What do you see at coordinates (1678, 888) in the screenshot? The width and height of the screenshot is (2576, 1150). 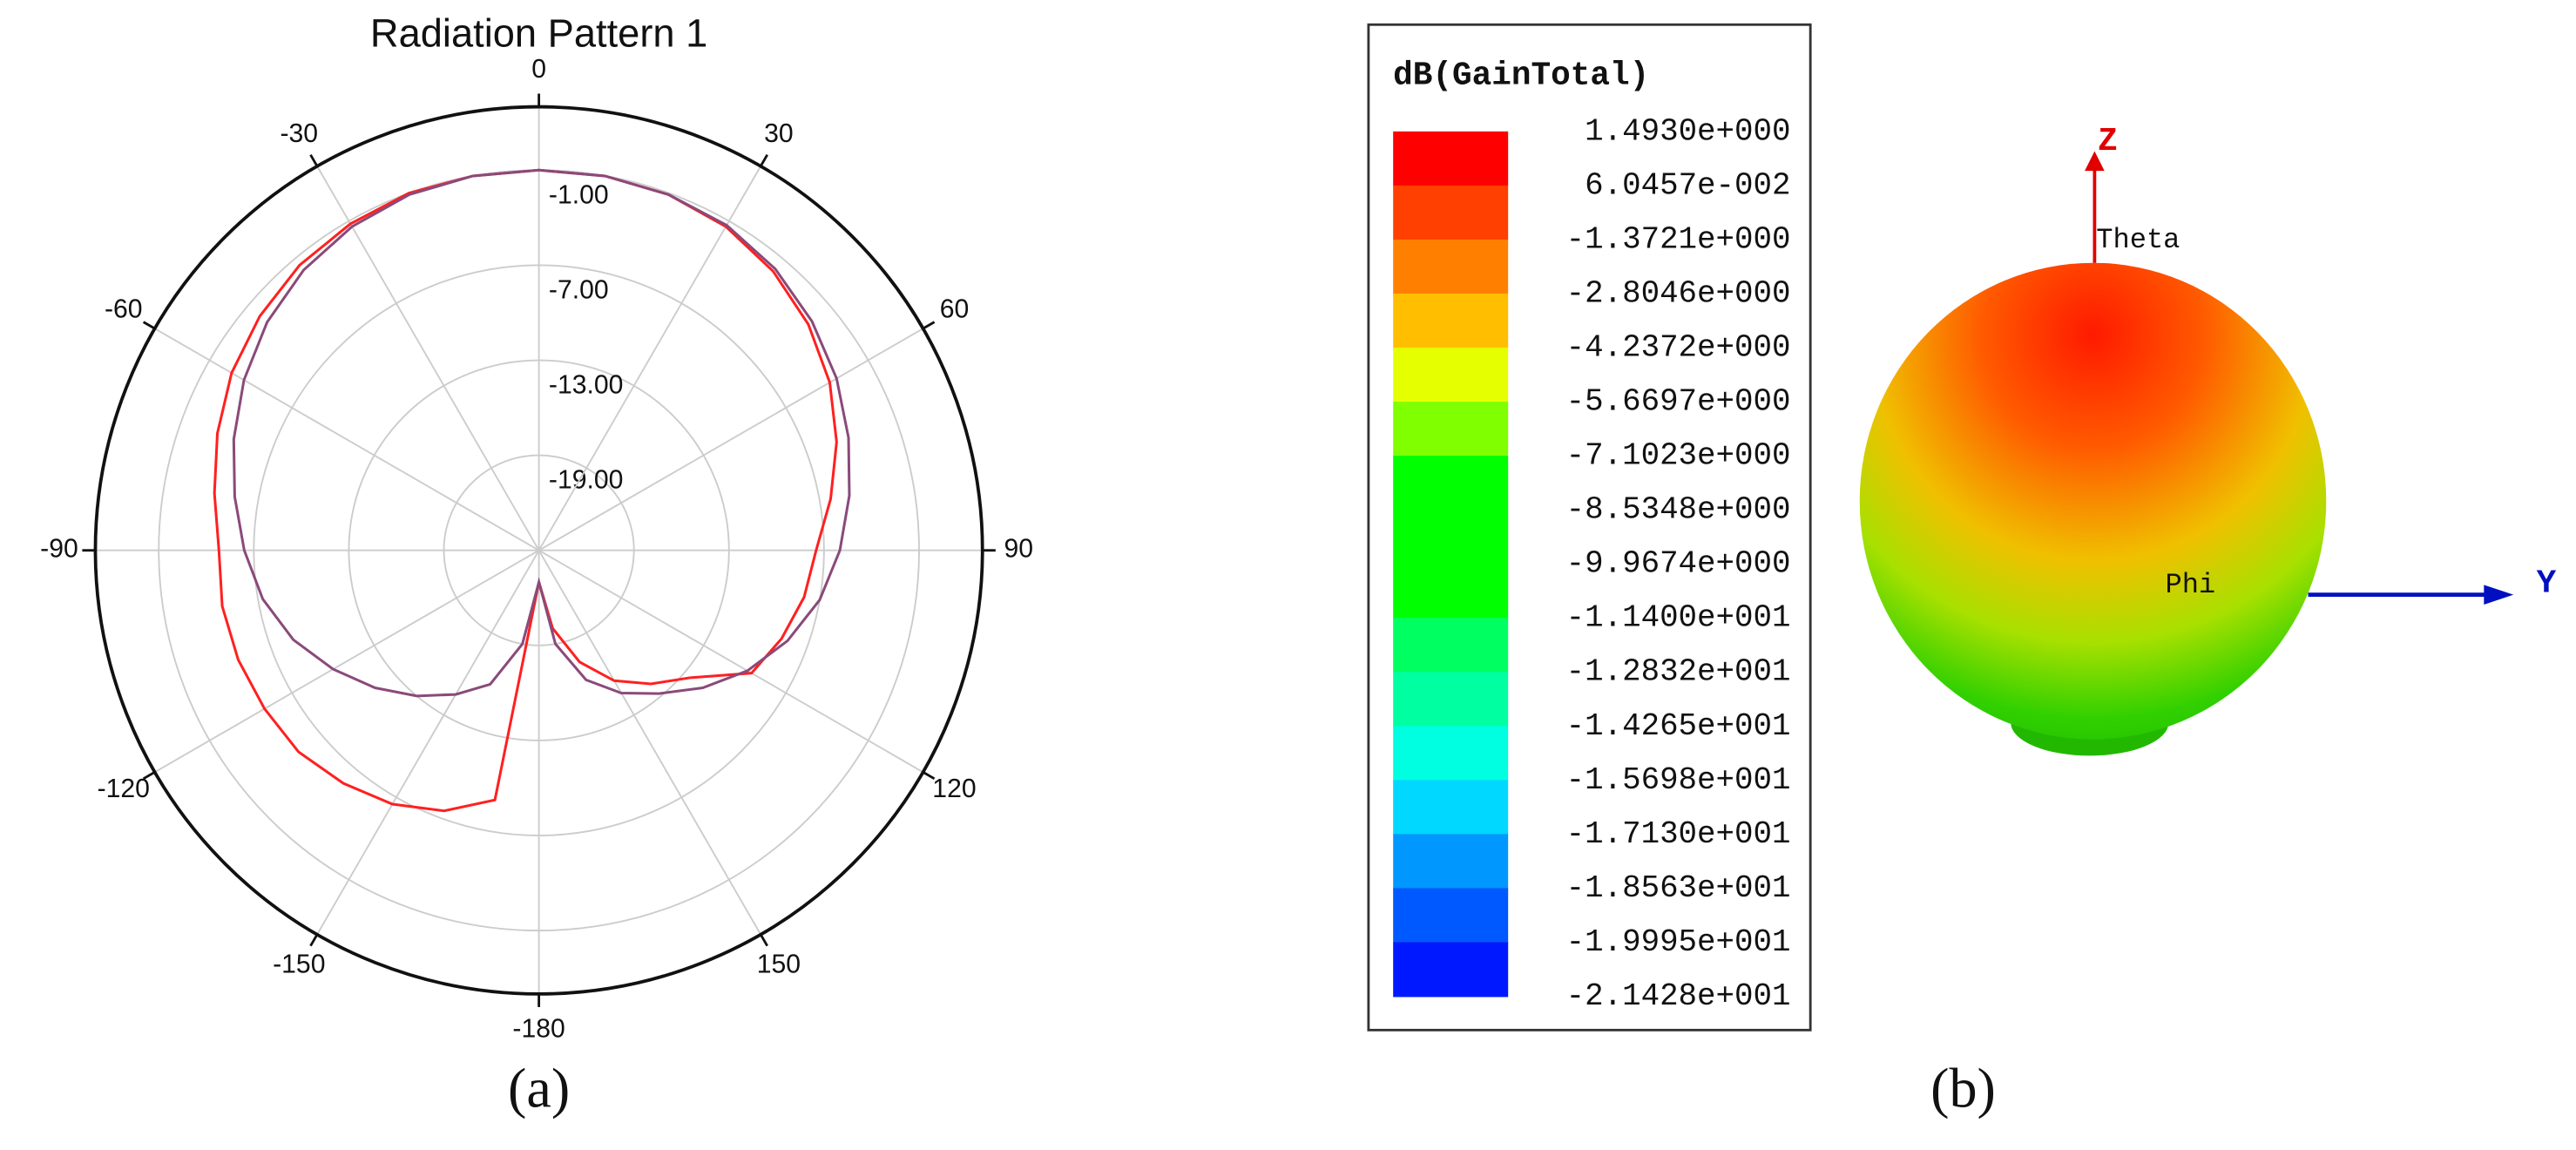 I see `colorbar-tick-label: -1.8563e+001` at bounding box center [1678, 888].